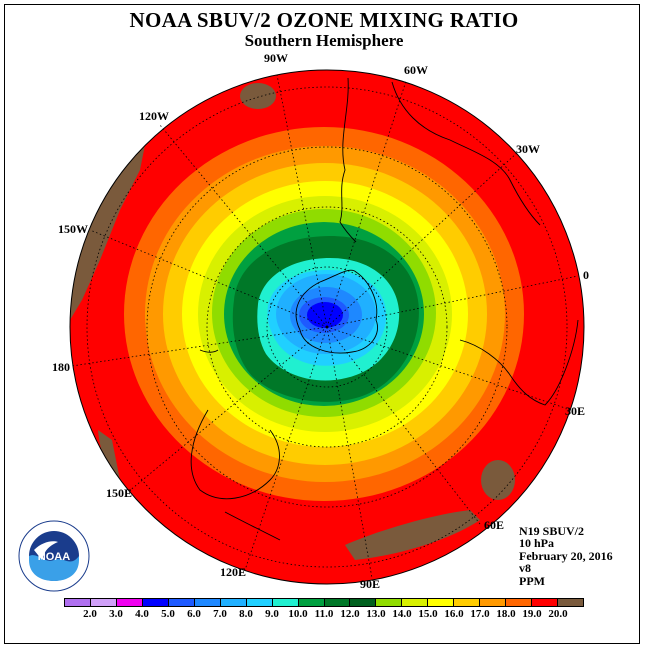 This screenshot has width=648, height=648. What do you see at coordinates (252, 526) in the screenshot?
I see `coastline-asia` at bounding box center [252, 526].